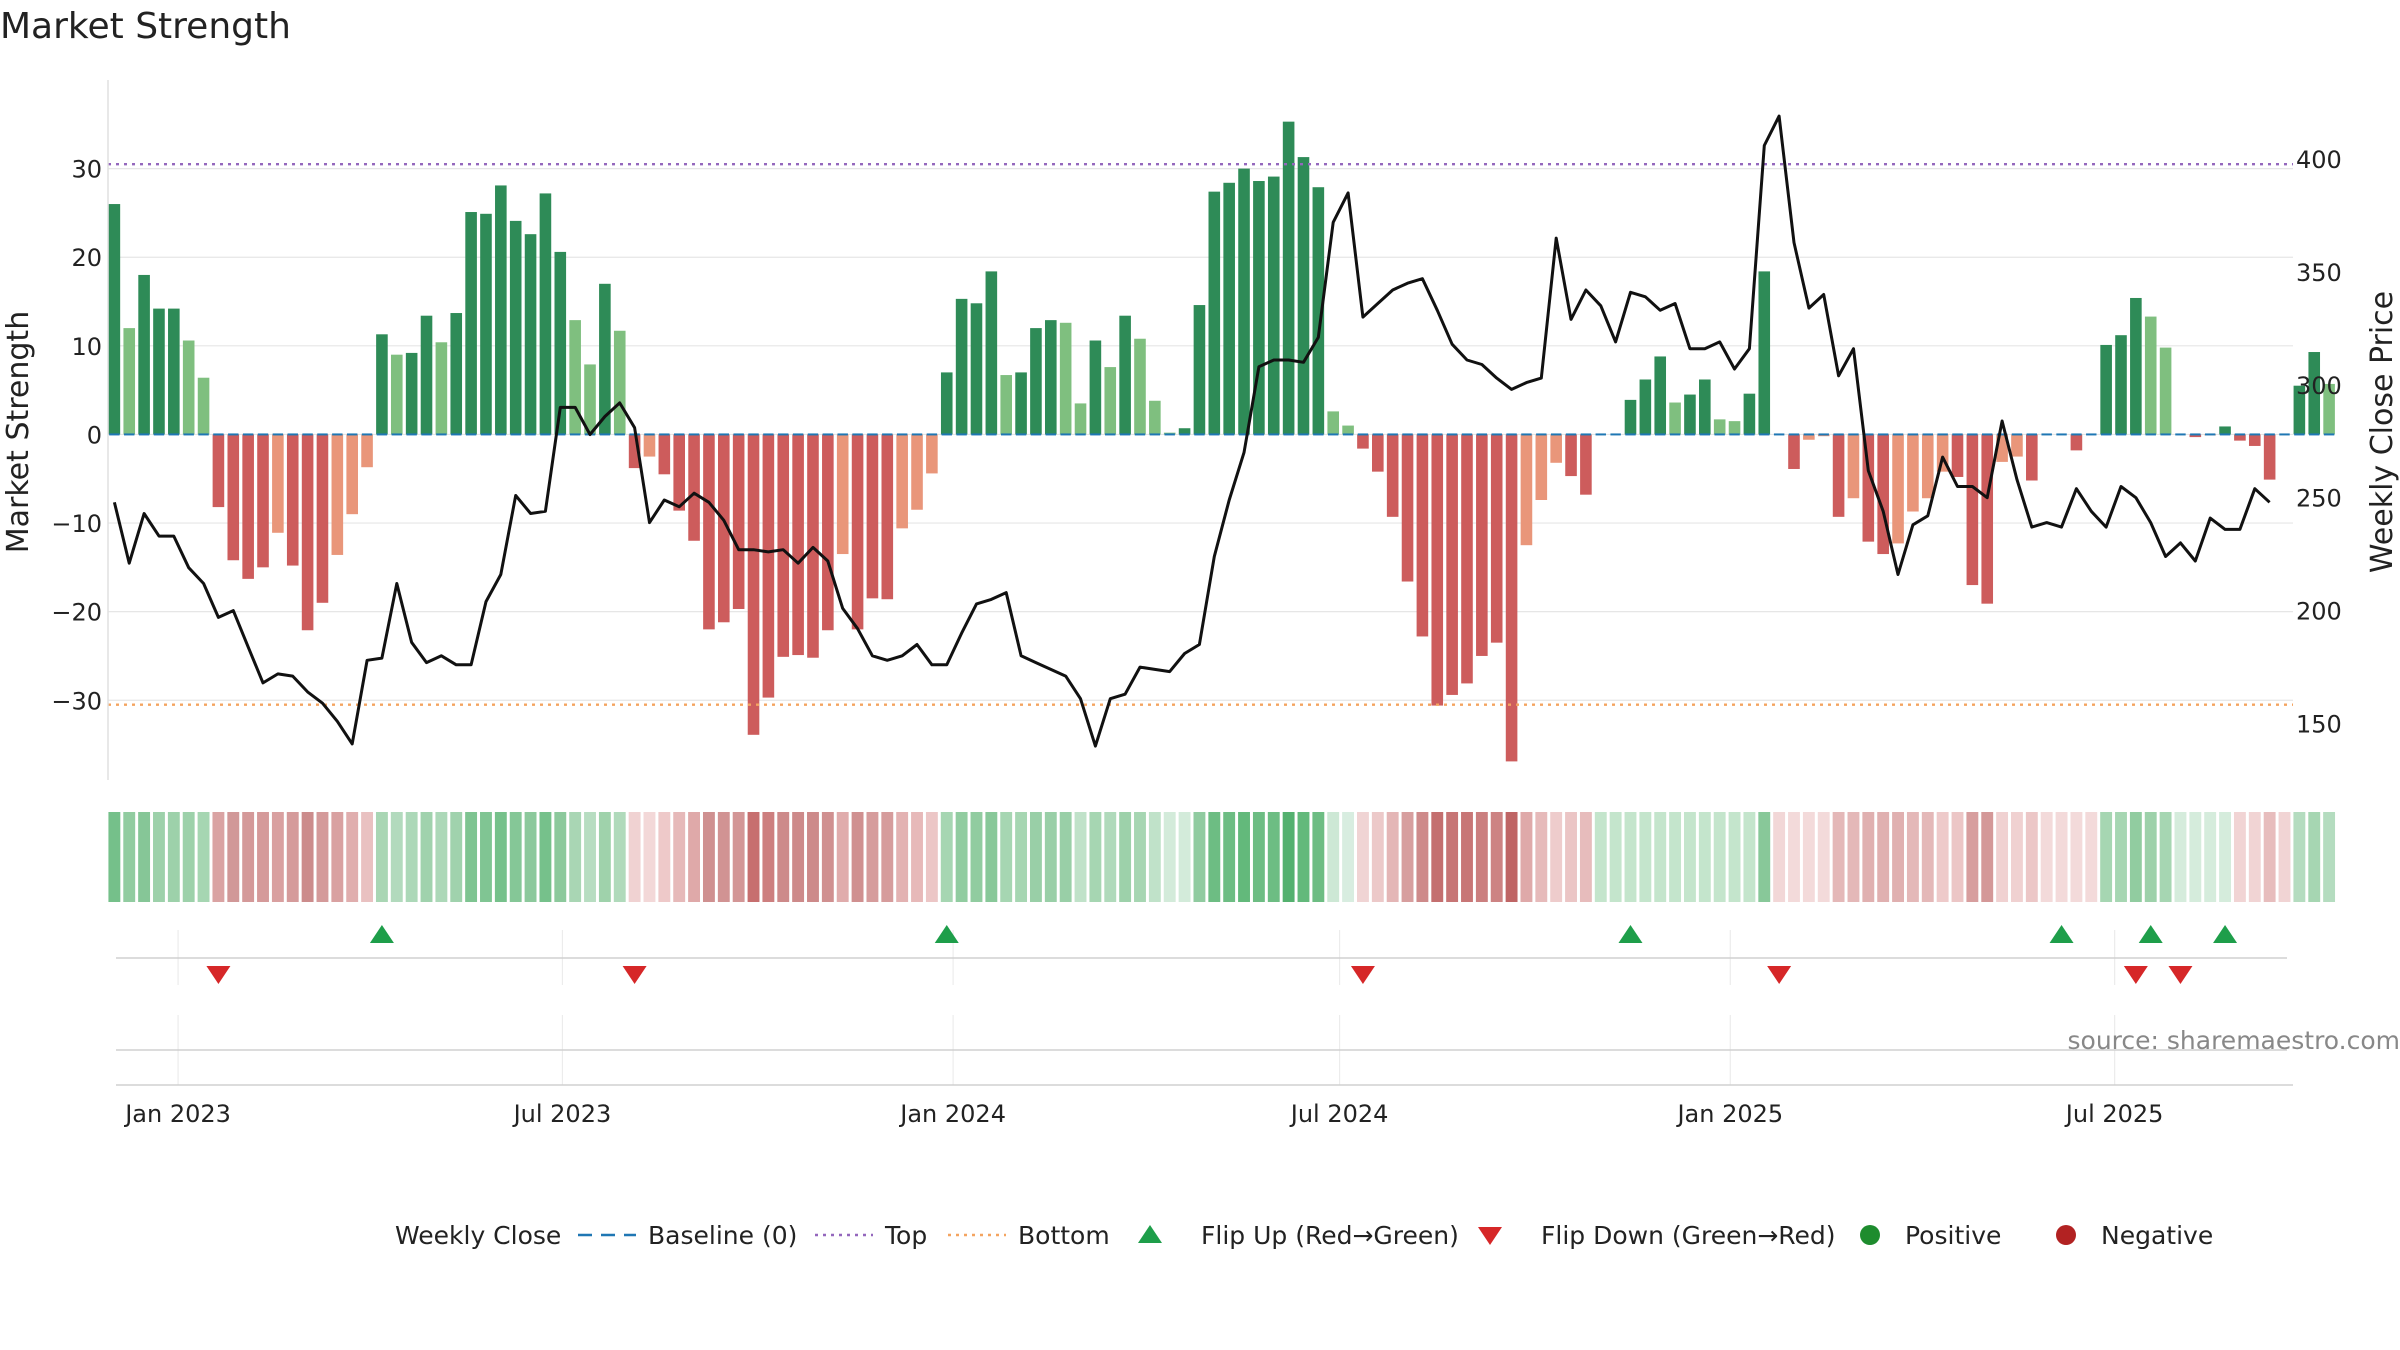 The width and height of the screenshot is (2400, 1350). Describe the element at coordinates (2157, 1235) in the screenshot. I see `legend-label: Negative` at that location.